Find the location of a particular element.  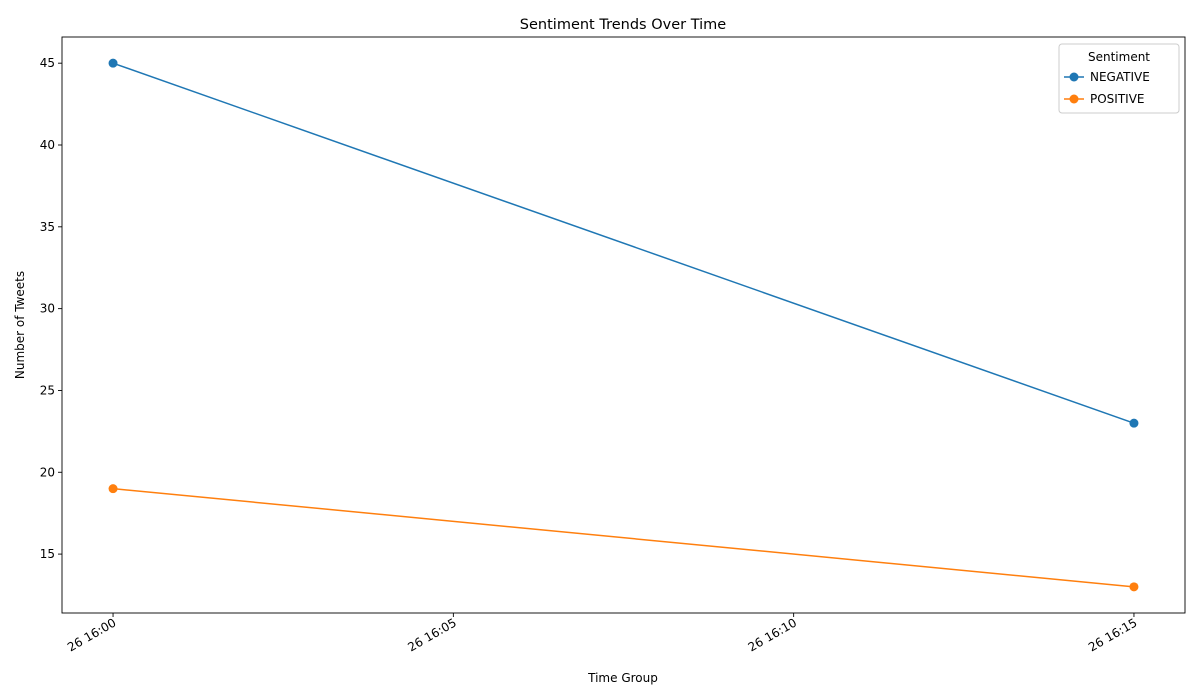

x-tick-label: 26 16:05 is located at coordinates (431, 634).